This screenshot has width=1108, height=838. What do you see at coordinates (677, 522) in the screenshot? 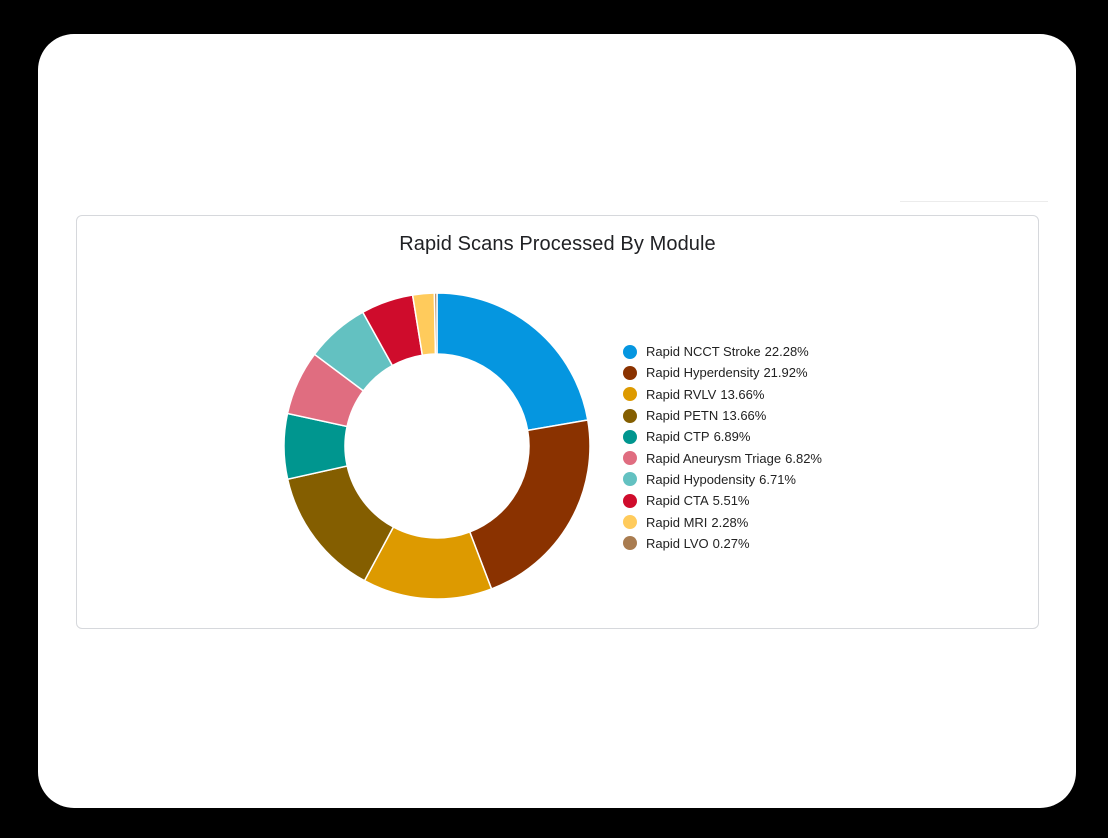
I see `legend-label: Rapid MRI` at bounding box center [677, 522].